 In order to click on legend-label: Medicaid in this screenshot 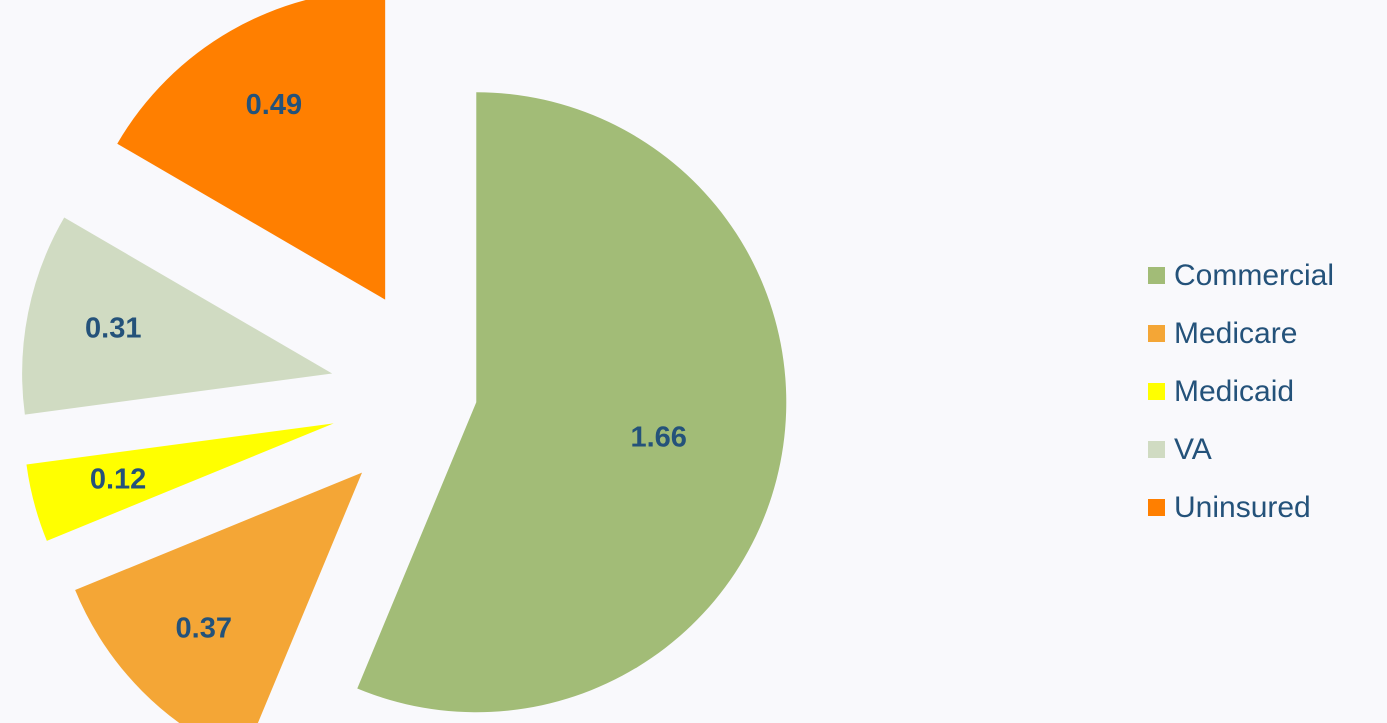, I will do `click(1234, 391)`.